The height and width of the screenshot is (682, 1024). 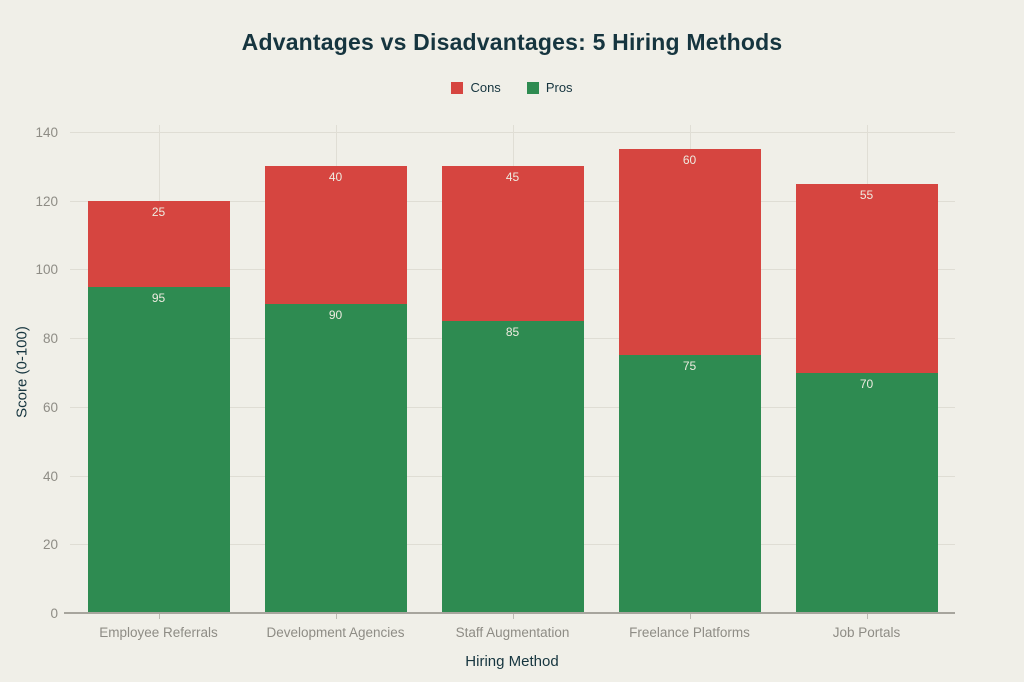 I want to click on pros-swatch-icon, so click(x=532, y=87).